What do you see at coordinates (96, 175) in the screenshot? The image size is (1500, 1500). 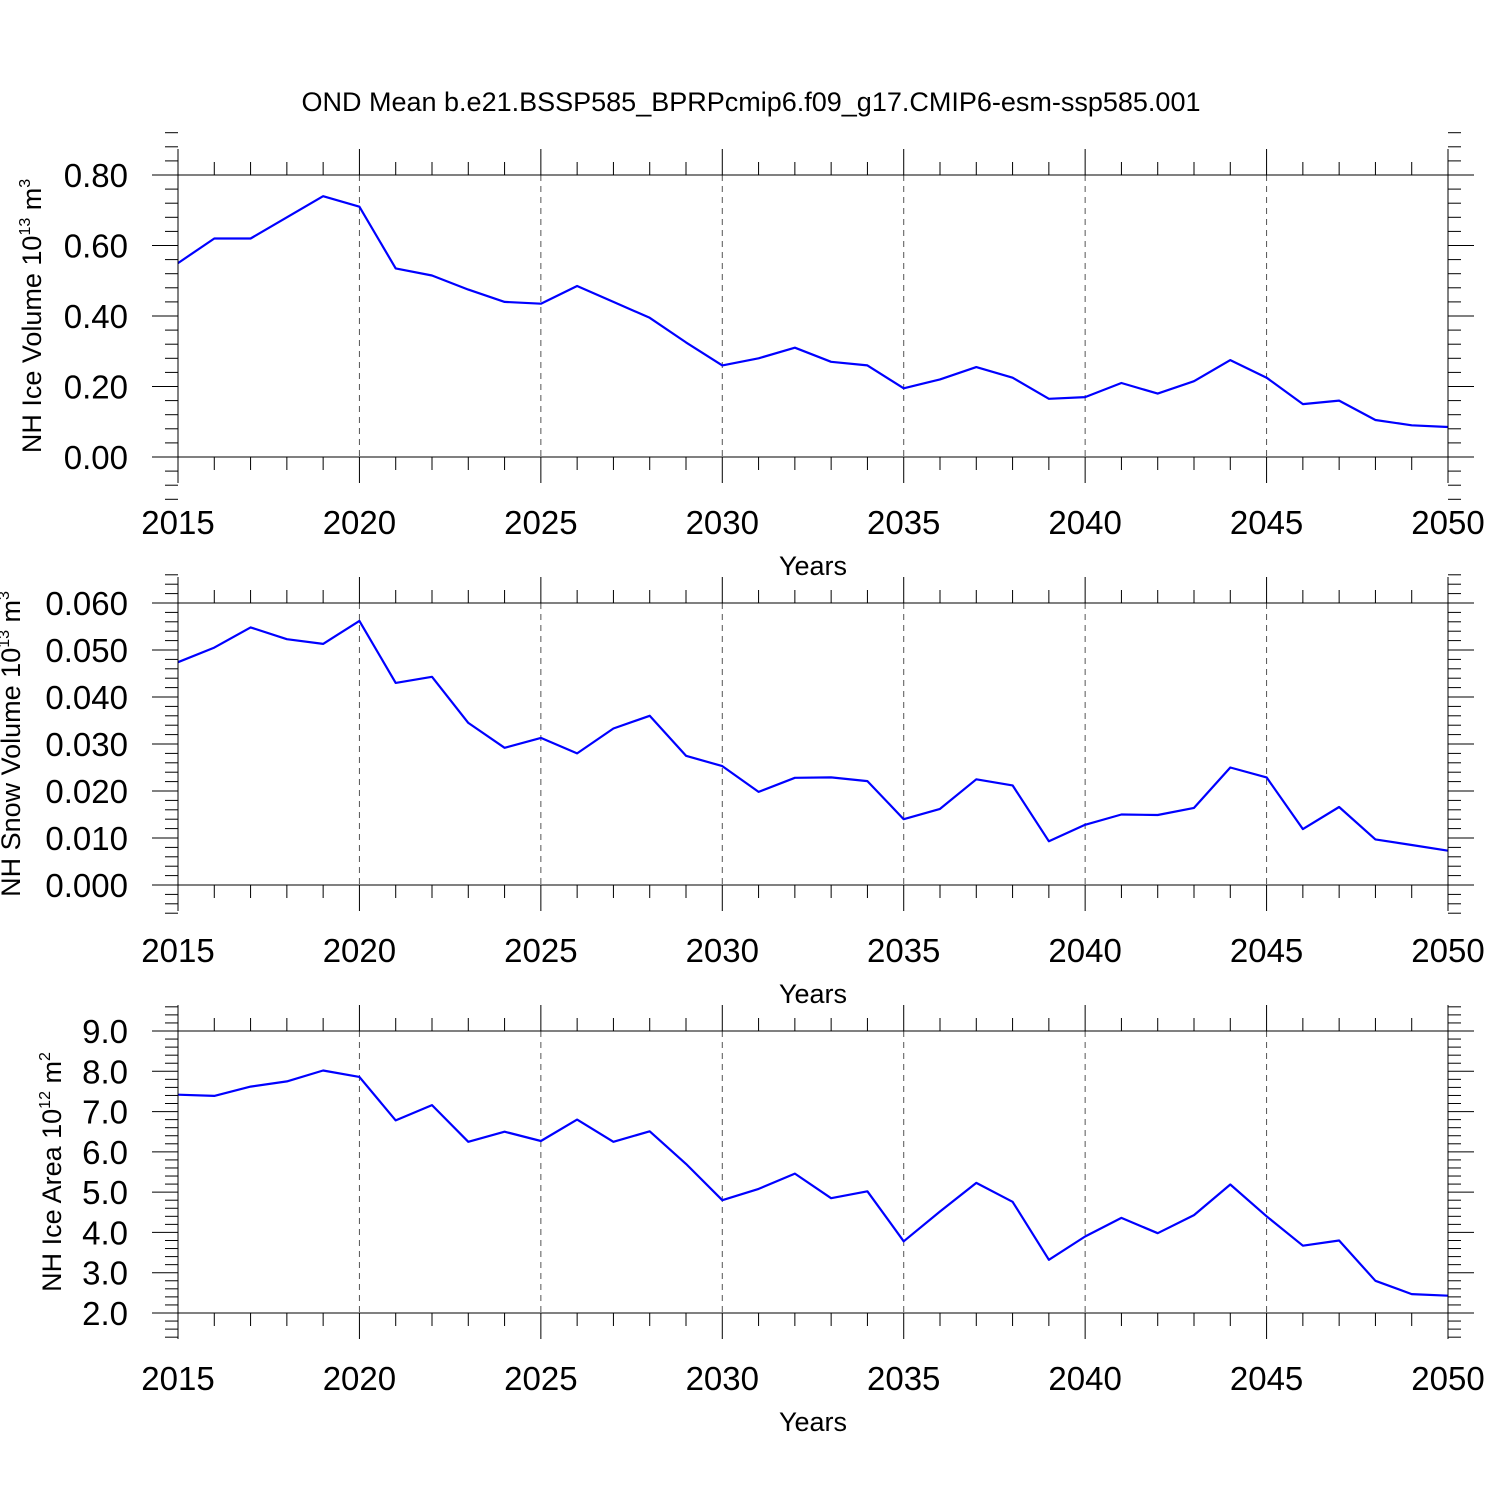 I see `y-tick-label: 0.80` at bounding box center [96, 175].